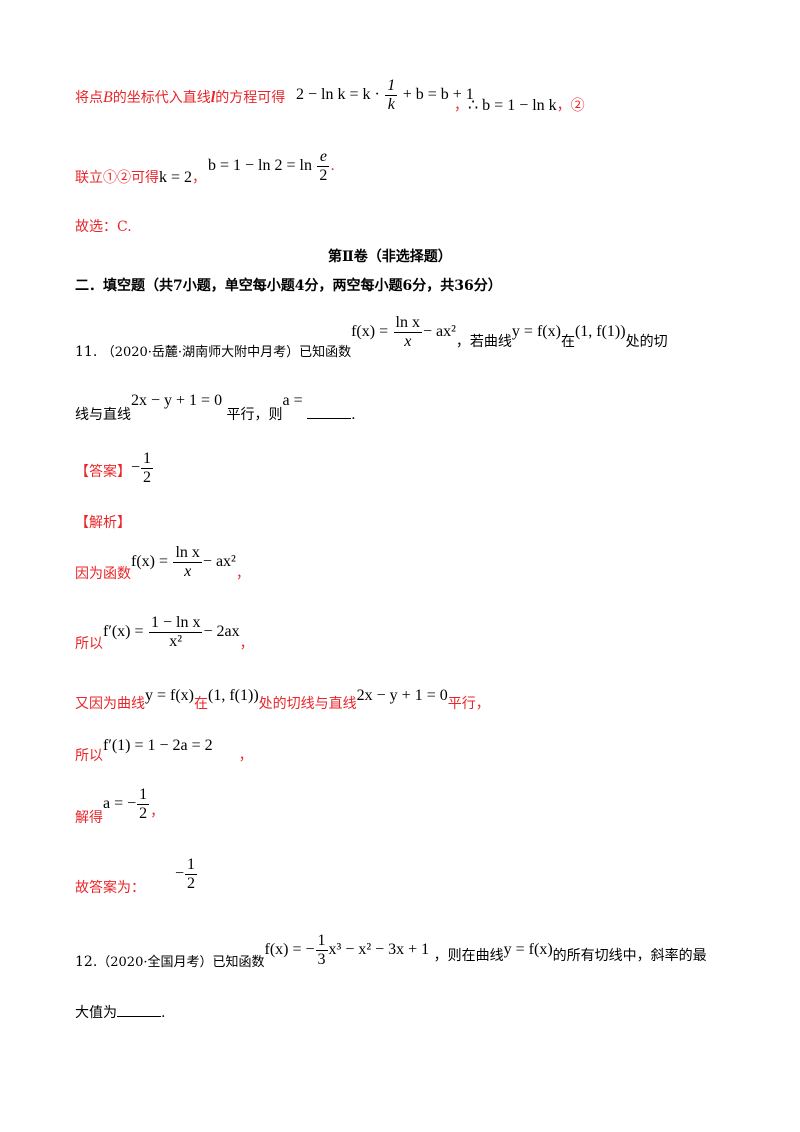 The height and width of the screenshot is (1132, 800). Describe the element at coordinates (96, 1013) in the screenshot. I see `text: 大值为` at that location.